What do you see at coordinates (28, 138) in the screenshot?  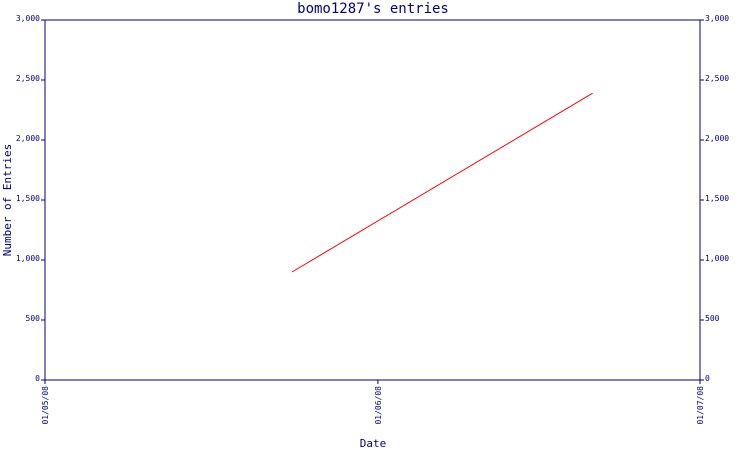 I see `y-tick-label-left-4: 2,000` at bounding box center [28, 138].